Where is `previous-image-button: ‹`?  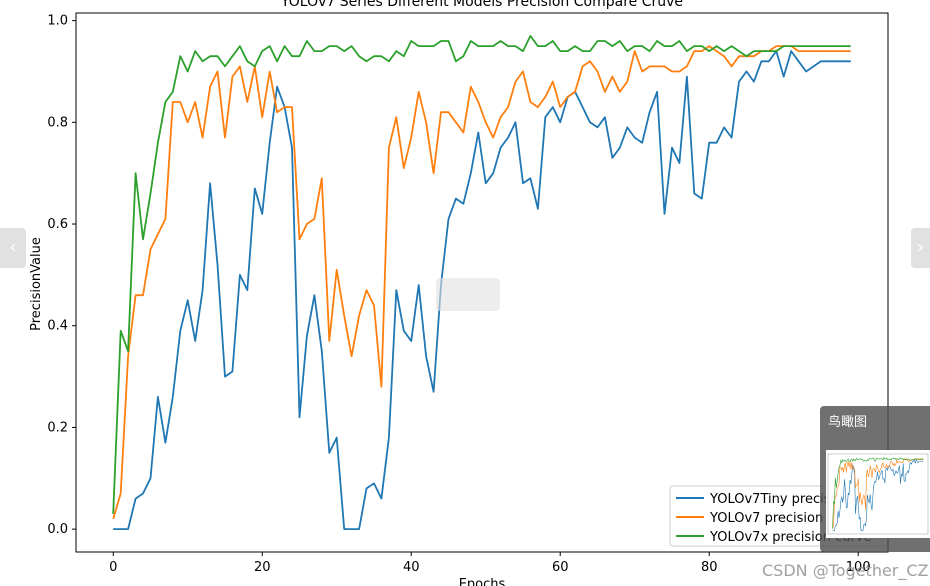
previous-image-button: ‹ is located at coordinates (13, 248).